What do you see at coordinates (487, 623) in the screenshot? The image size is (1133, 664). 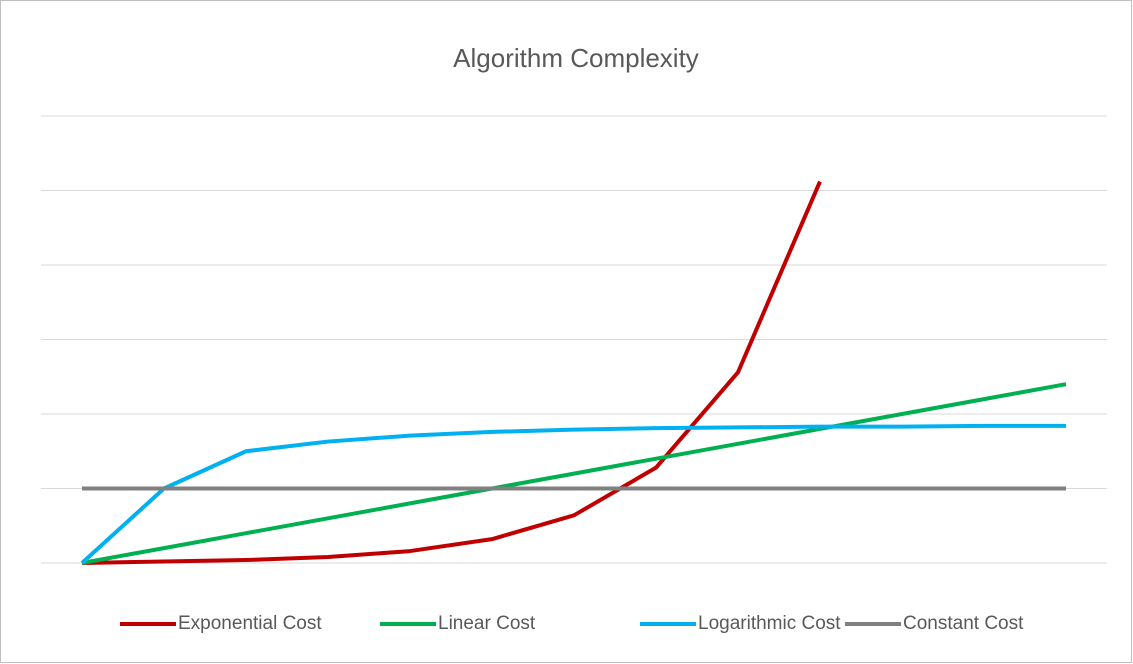 I see `legend-text: Linear Cost` at bounding box center [487, 623].